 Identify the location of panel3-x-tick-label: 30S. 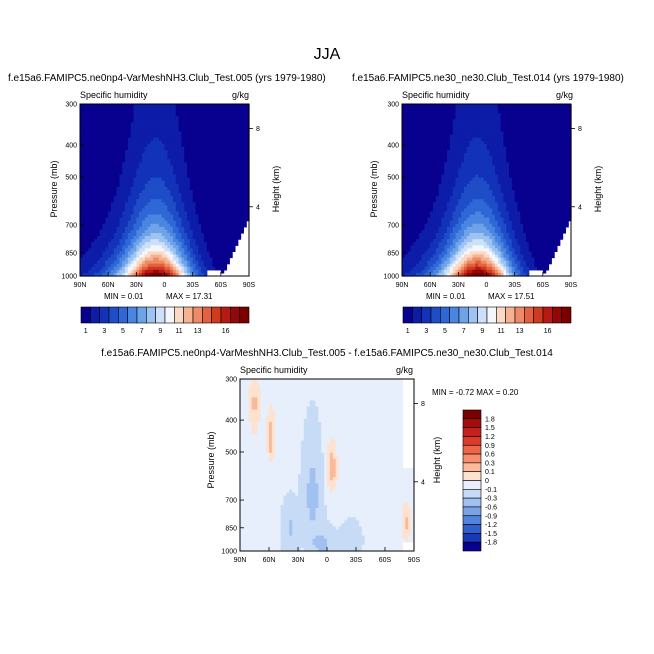
(356, 560).